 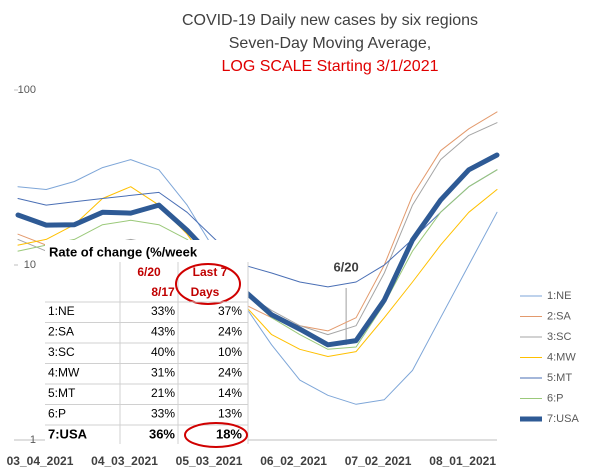 I want to click on y-tick-label: 1, so click(x=33, y=440).